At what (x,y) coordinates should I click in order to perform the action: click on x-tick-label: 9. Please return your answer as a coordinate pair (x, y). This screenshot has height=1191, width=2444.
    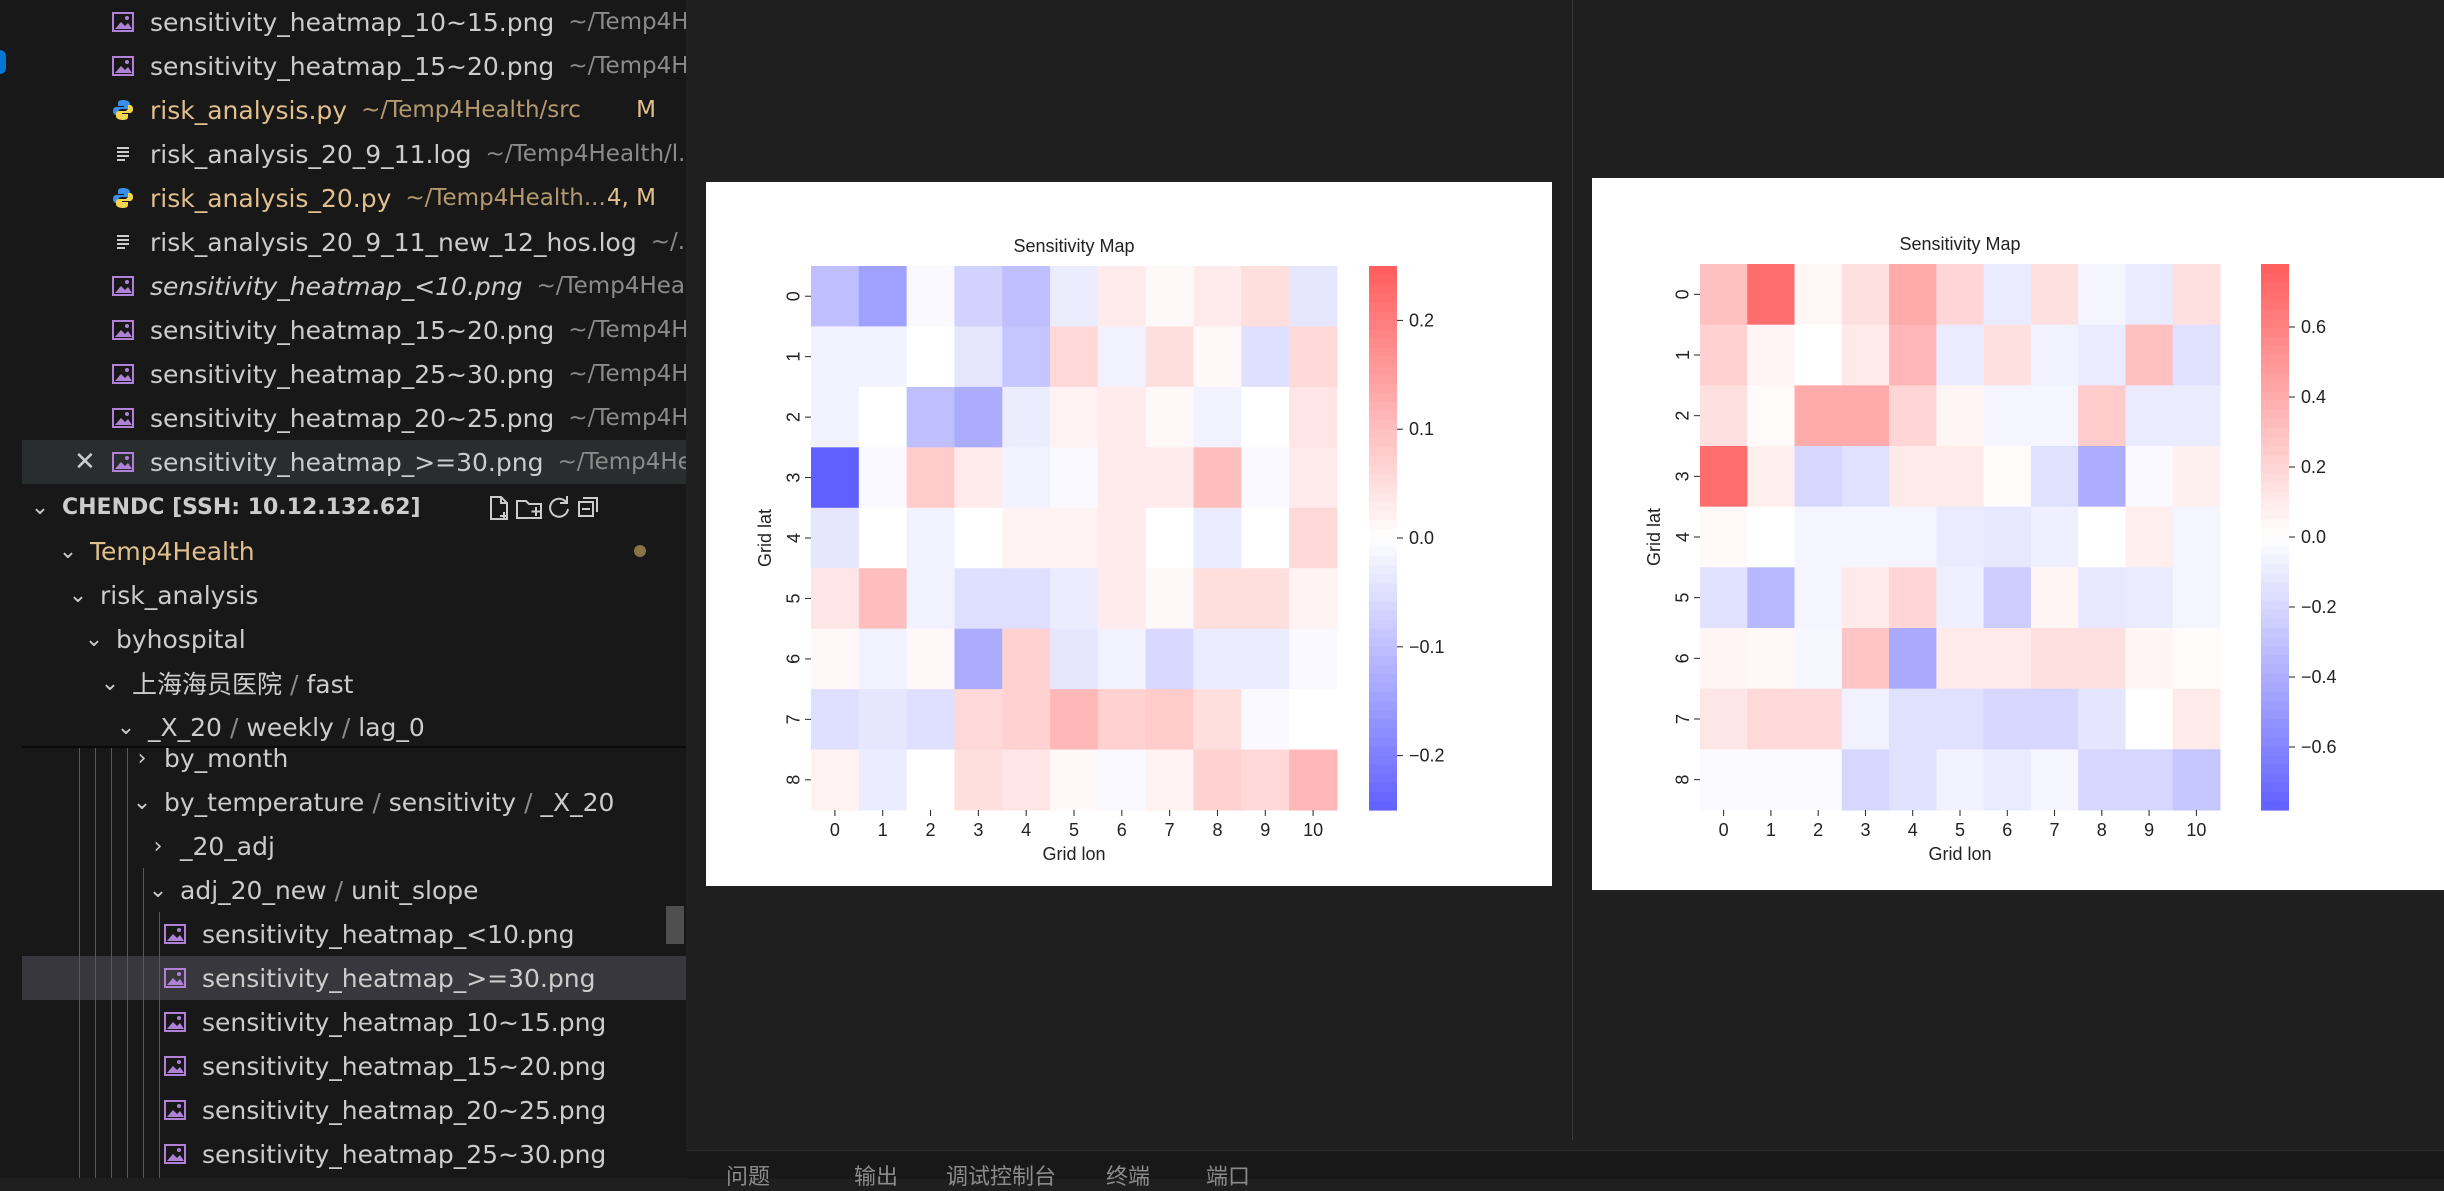
    Looking at the image, I should click on (1265, 830).